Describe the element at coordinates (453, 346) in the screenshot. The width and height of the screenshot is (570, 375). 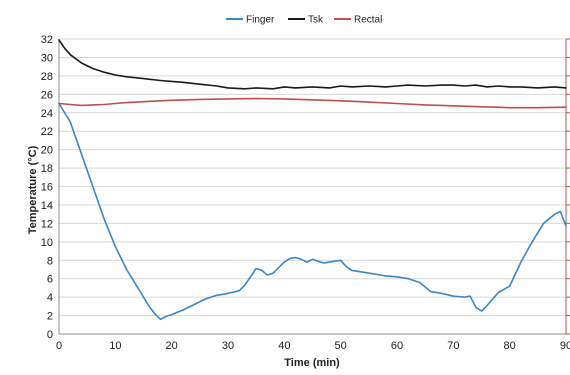
I see `x-tick-label: 70` at that location.